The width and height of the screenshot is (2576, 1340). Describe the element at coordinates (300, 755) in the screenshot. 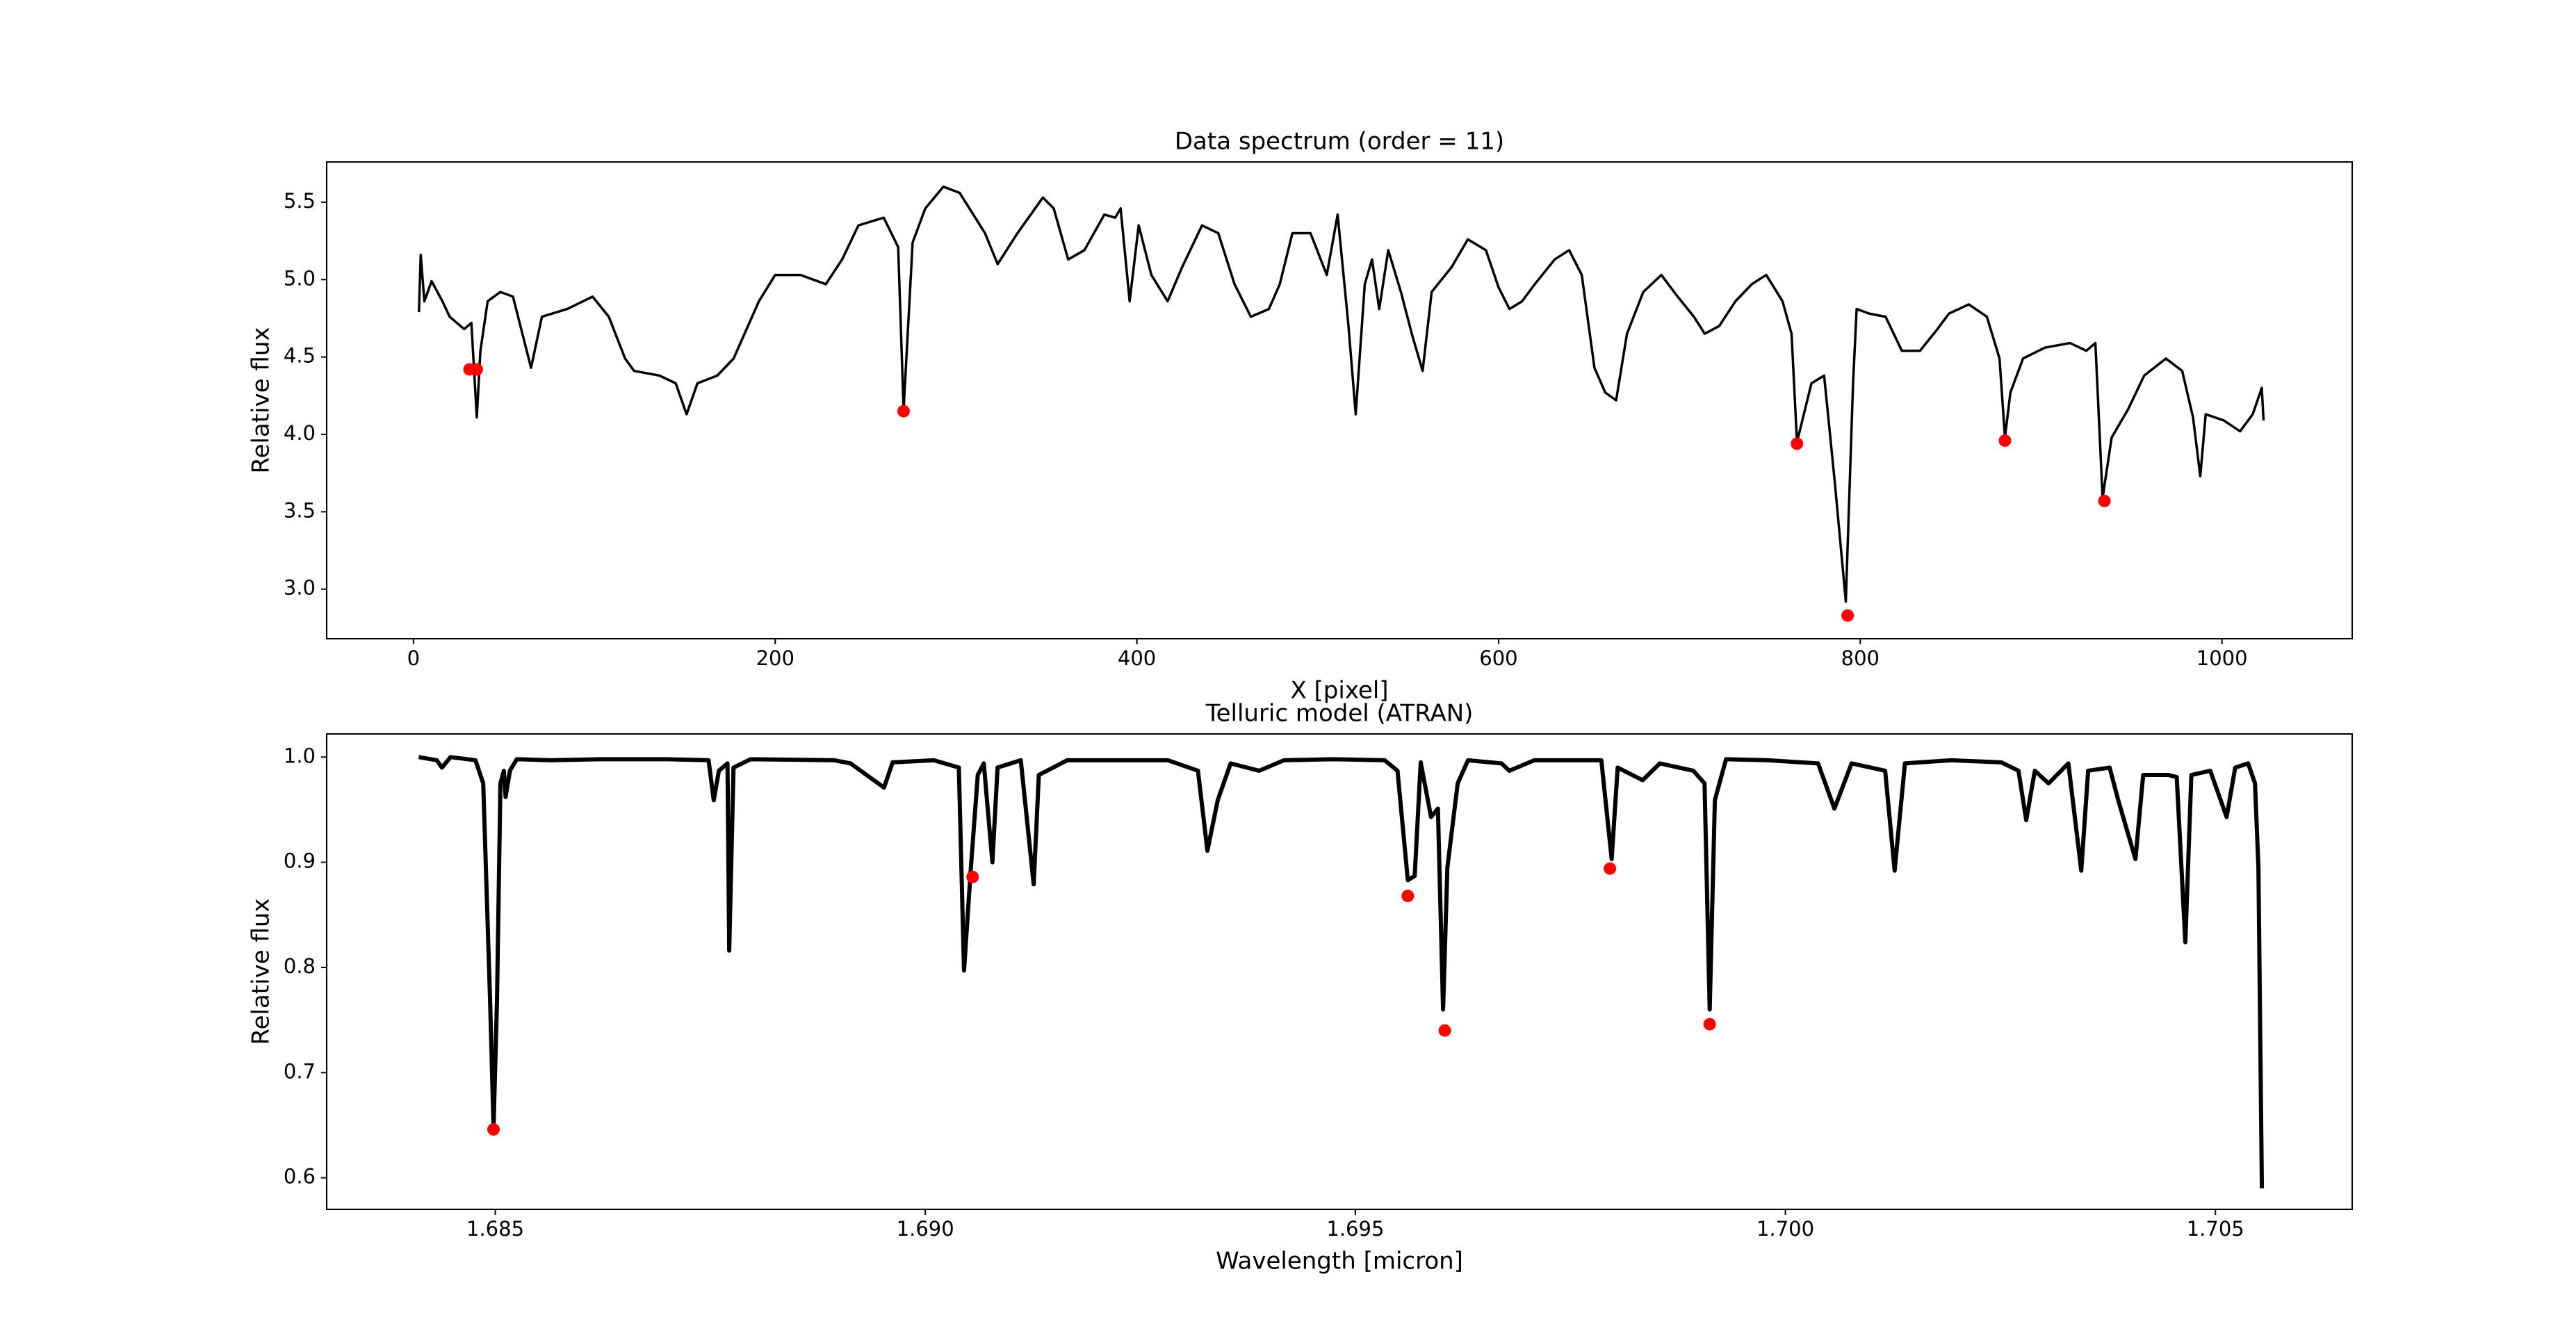

I see `y-tick-label: 1.0` at that location.